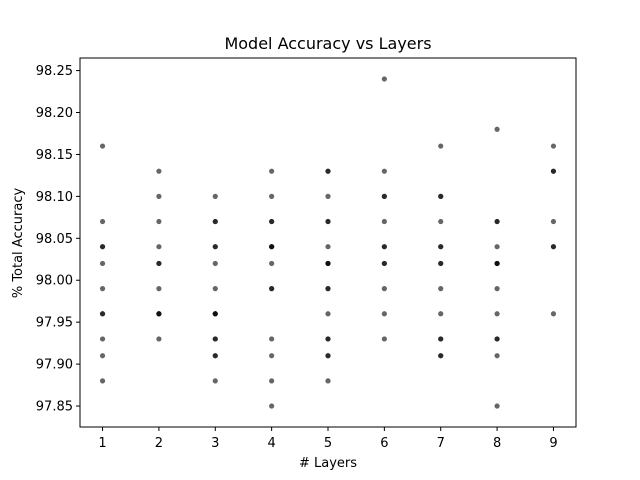 Image resolution: width=640 pixels, height=480 pixels. I want to click on x-tick-label: 2, so click(159, 443).